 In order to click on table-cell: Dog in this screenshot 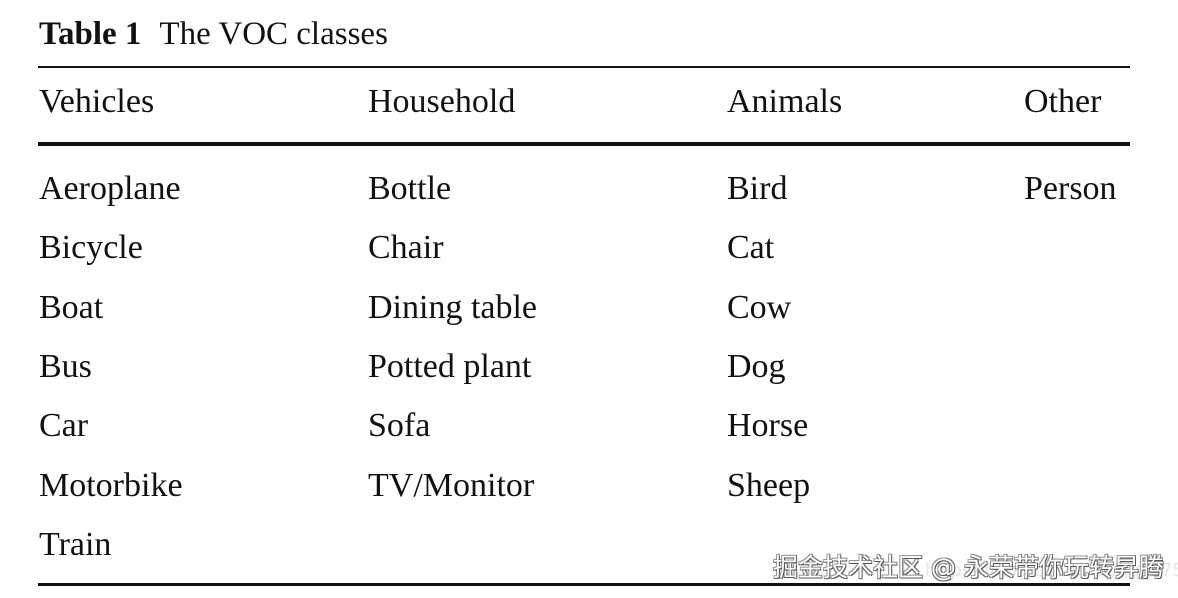, I will do `click(756, 366)`.